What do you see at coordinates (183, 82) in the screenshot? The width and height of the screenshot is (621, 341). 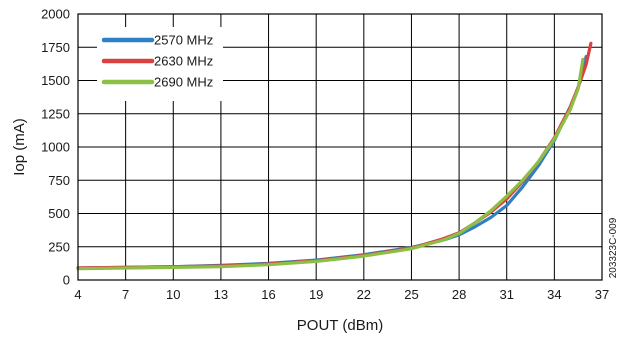 I see `legend-label: 2690 MHz` at bounding box center [183, 82].